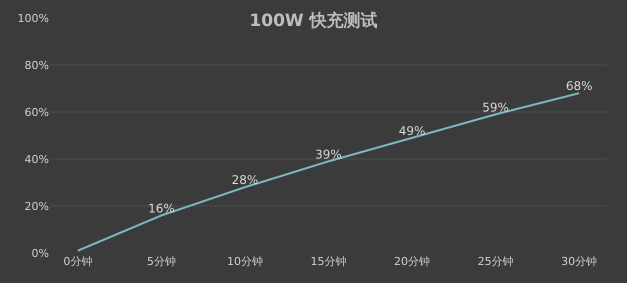 The image size is (627, 283). I want to click on y-tick-label: 60%, so click(36, 112).